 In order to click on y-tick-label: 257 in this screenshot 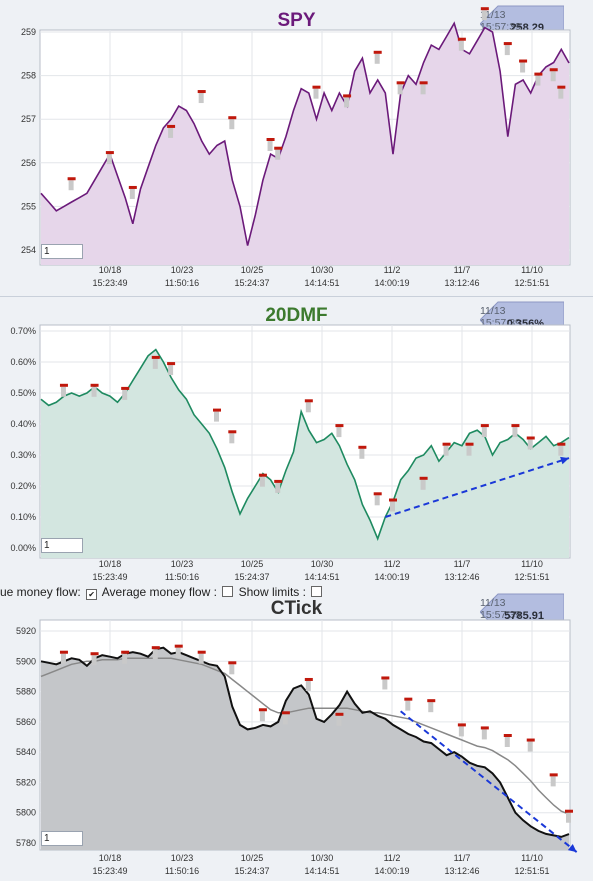, I will do `click(28, 119)`.